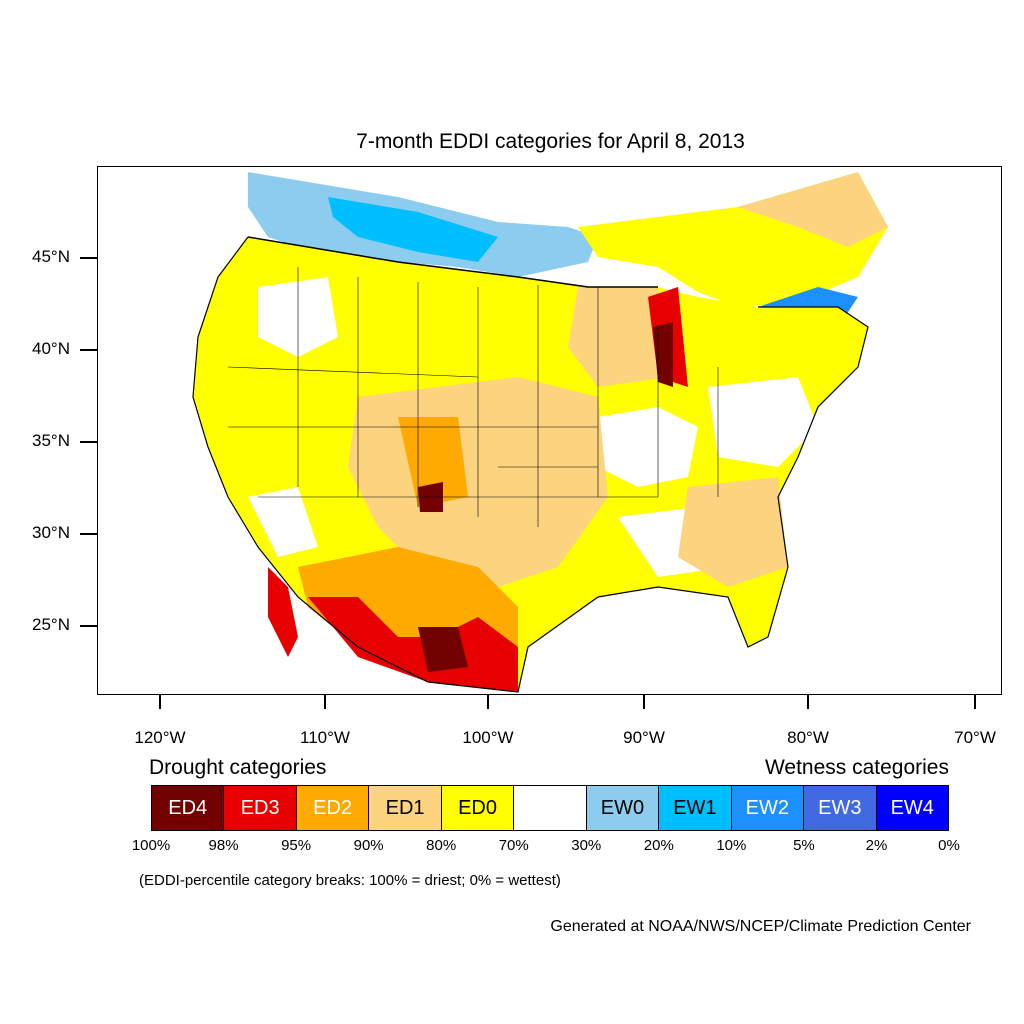  I want to click on state-borders, so click(473, 397).